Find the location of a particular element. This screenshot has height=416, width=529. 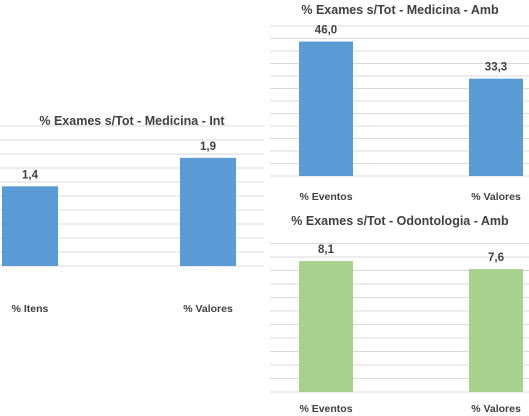

data-label: 8,1 is located at coordinates (326, 250).